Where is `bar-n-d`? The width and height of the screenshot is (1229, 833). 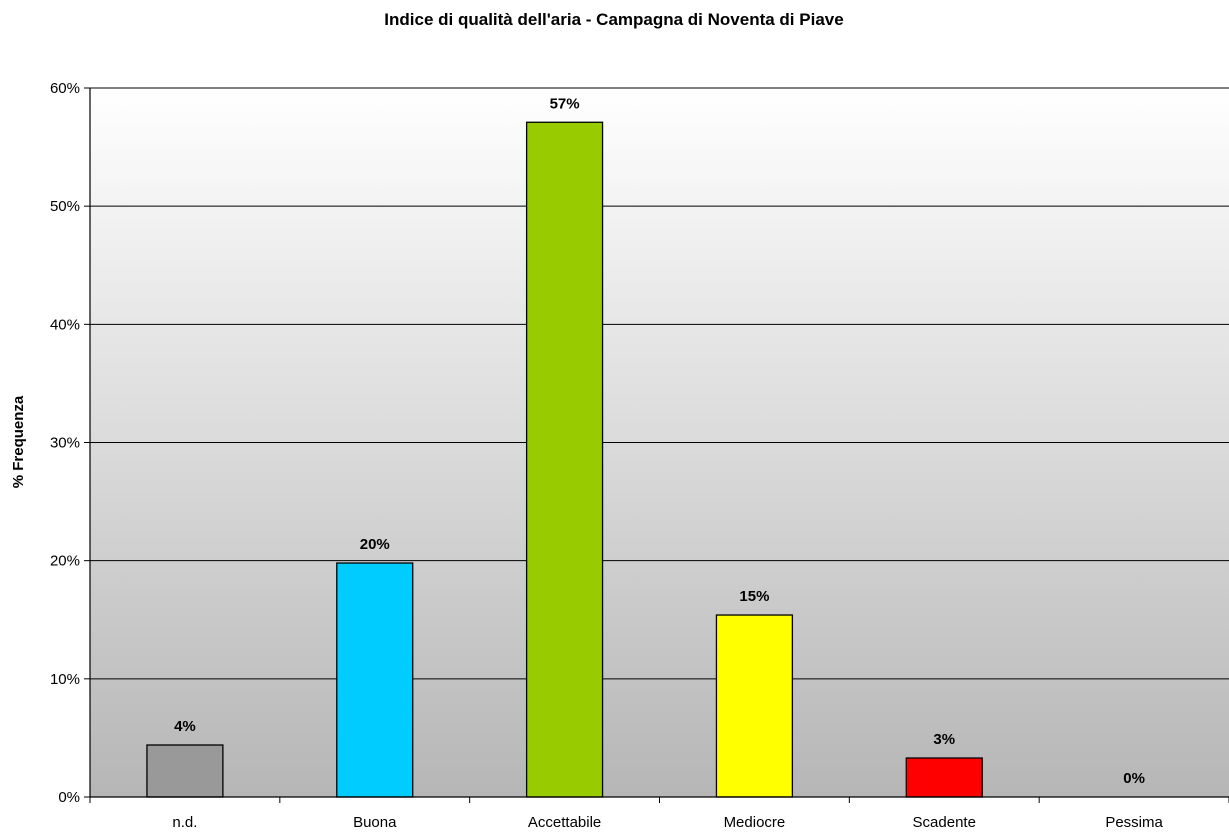
bar-n-d is located at coordinates (185, 771).